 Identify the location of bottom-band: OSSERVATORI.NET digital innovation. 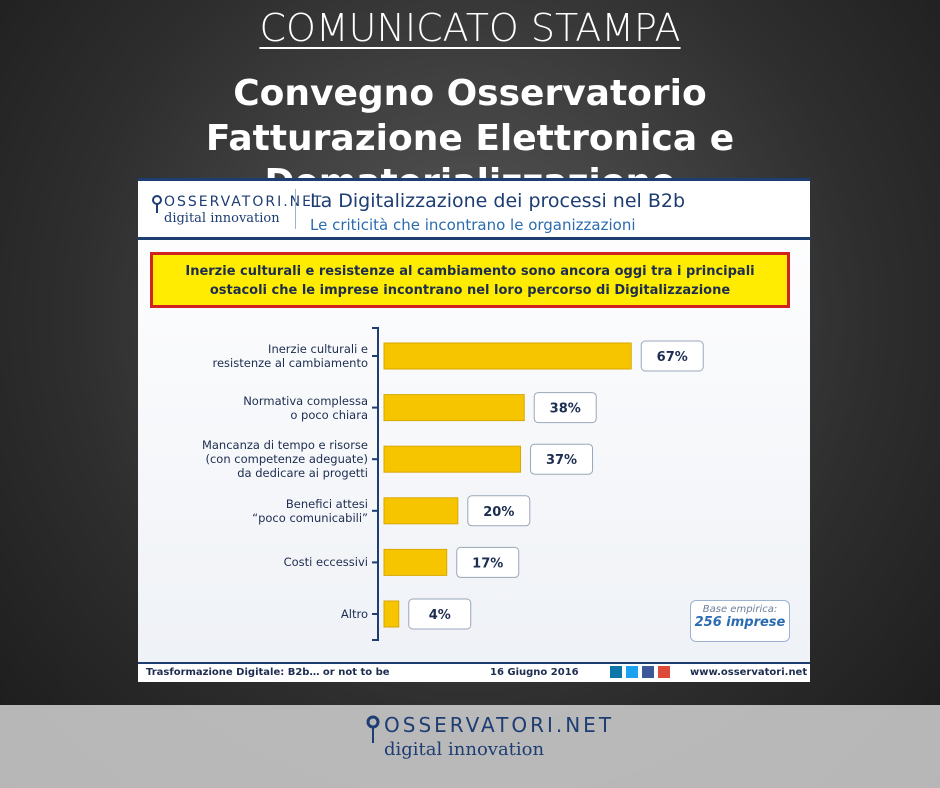
(470, 746).